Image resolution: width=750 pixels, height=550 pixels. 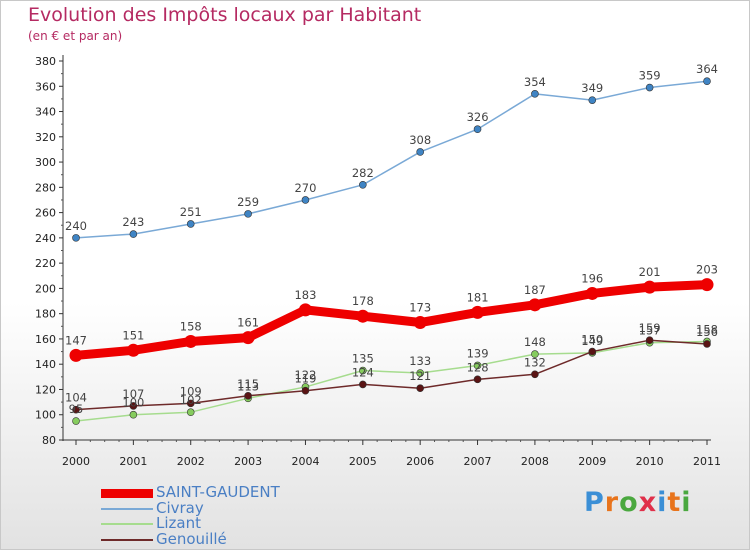 I want to click on data-label: 149, so click(x=592, y=341).